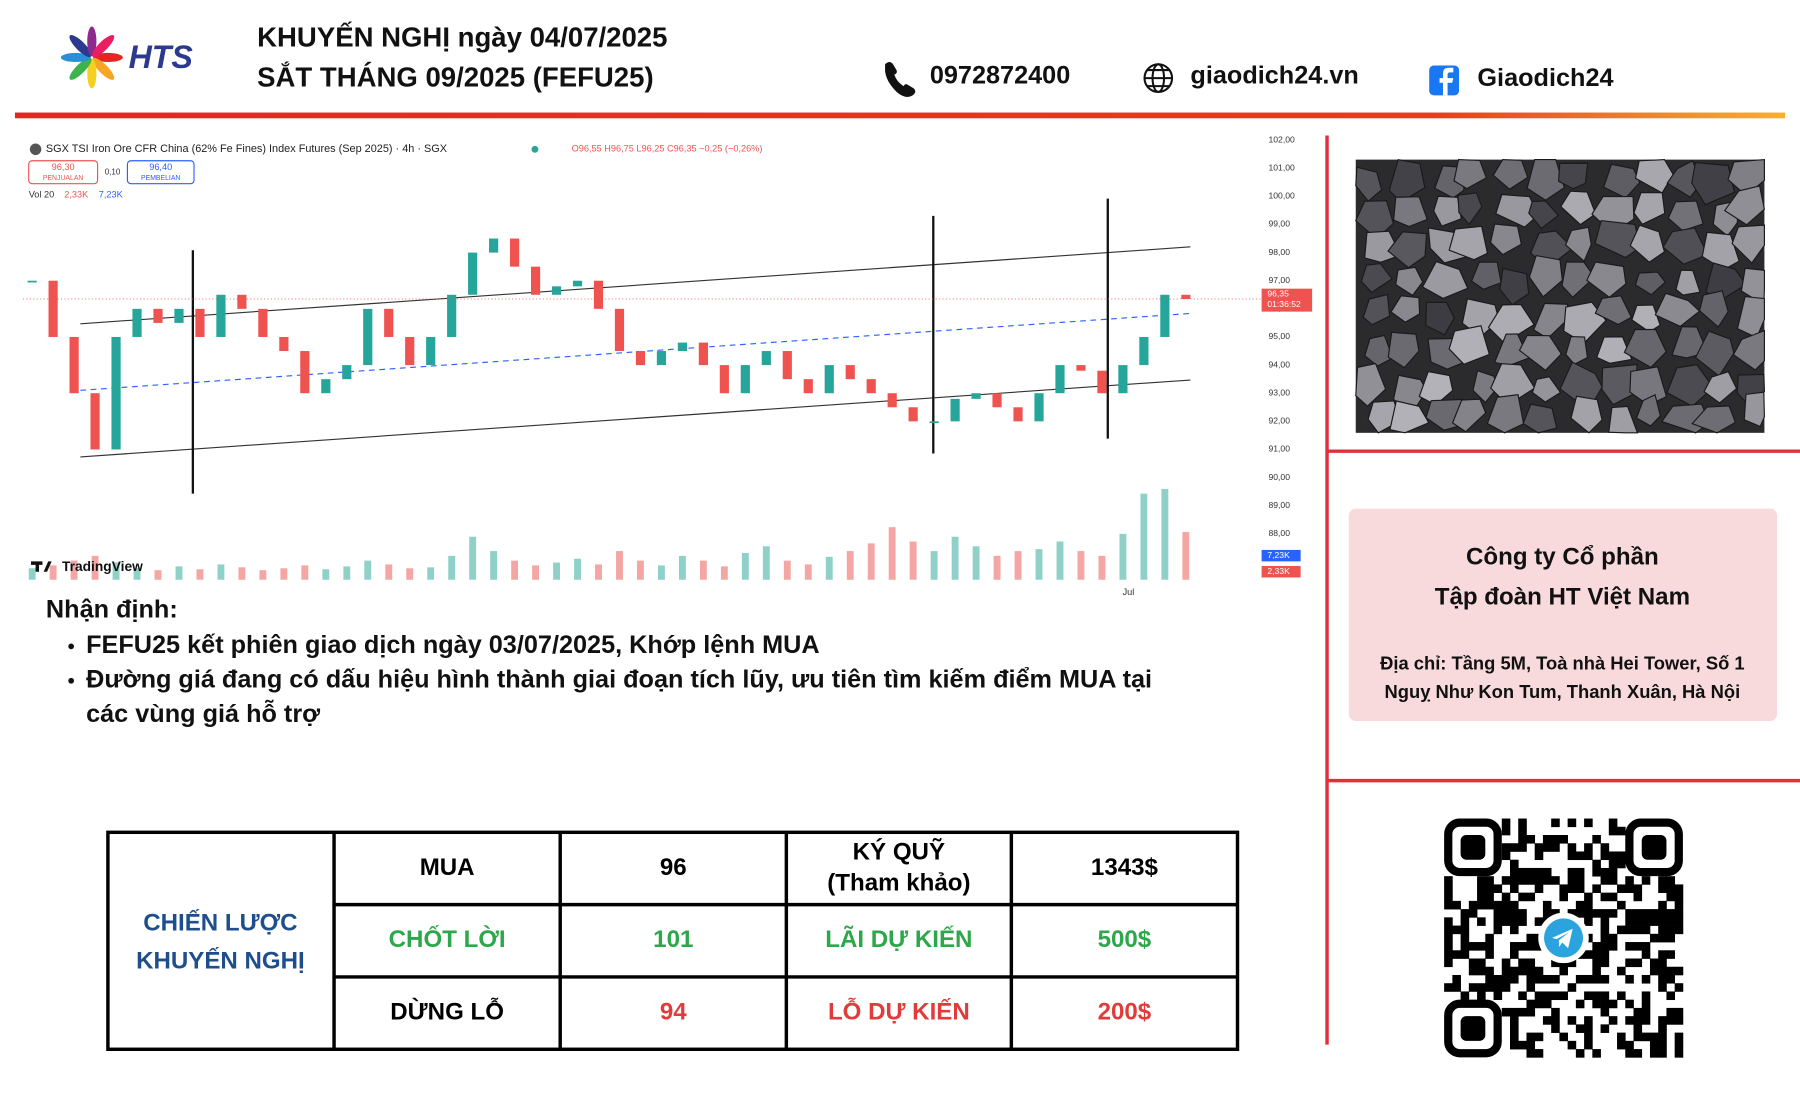  Describe the element at coordinates (1279, 533) in the screenshot. I see `y-tick-label: 88,00` at that location.